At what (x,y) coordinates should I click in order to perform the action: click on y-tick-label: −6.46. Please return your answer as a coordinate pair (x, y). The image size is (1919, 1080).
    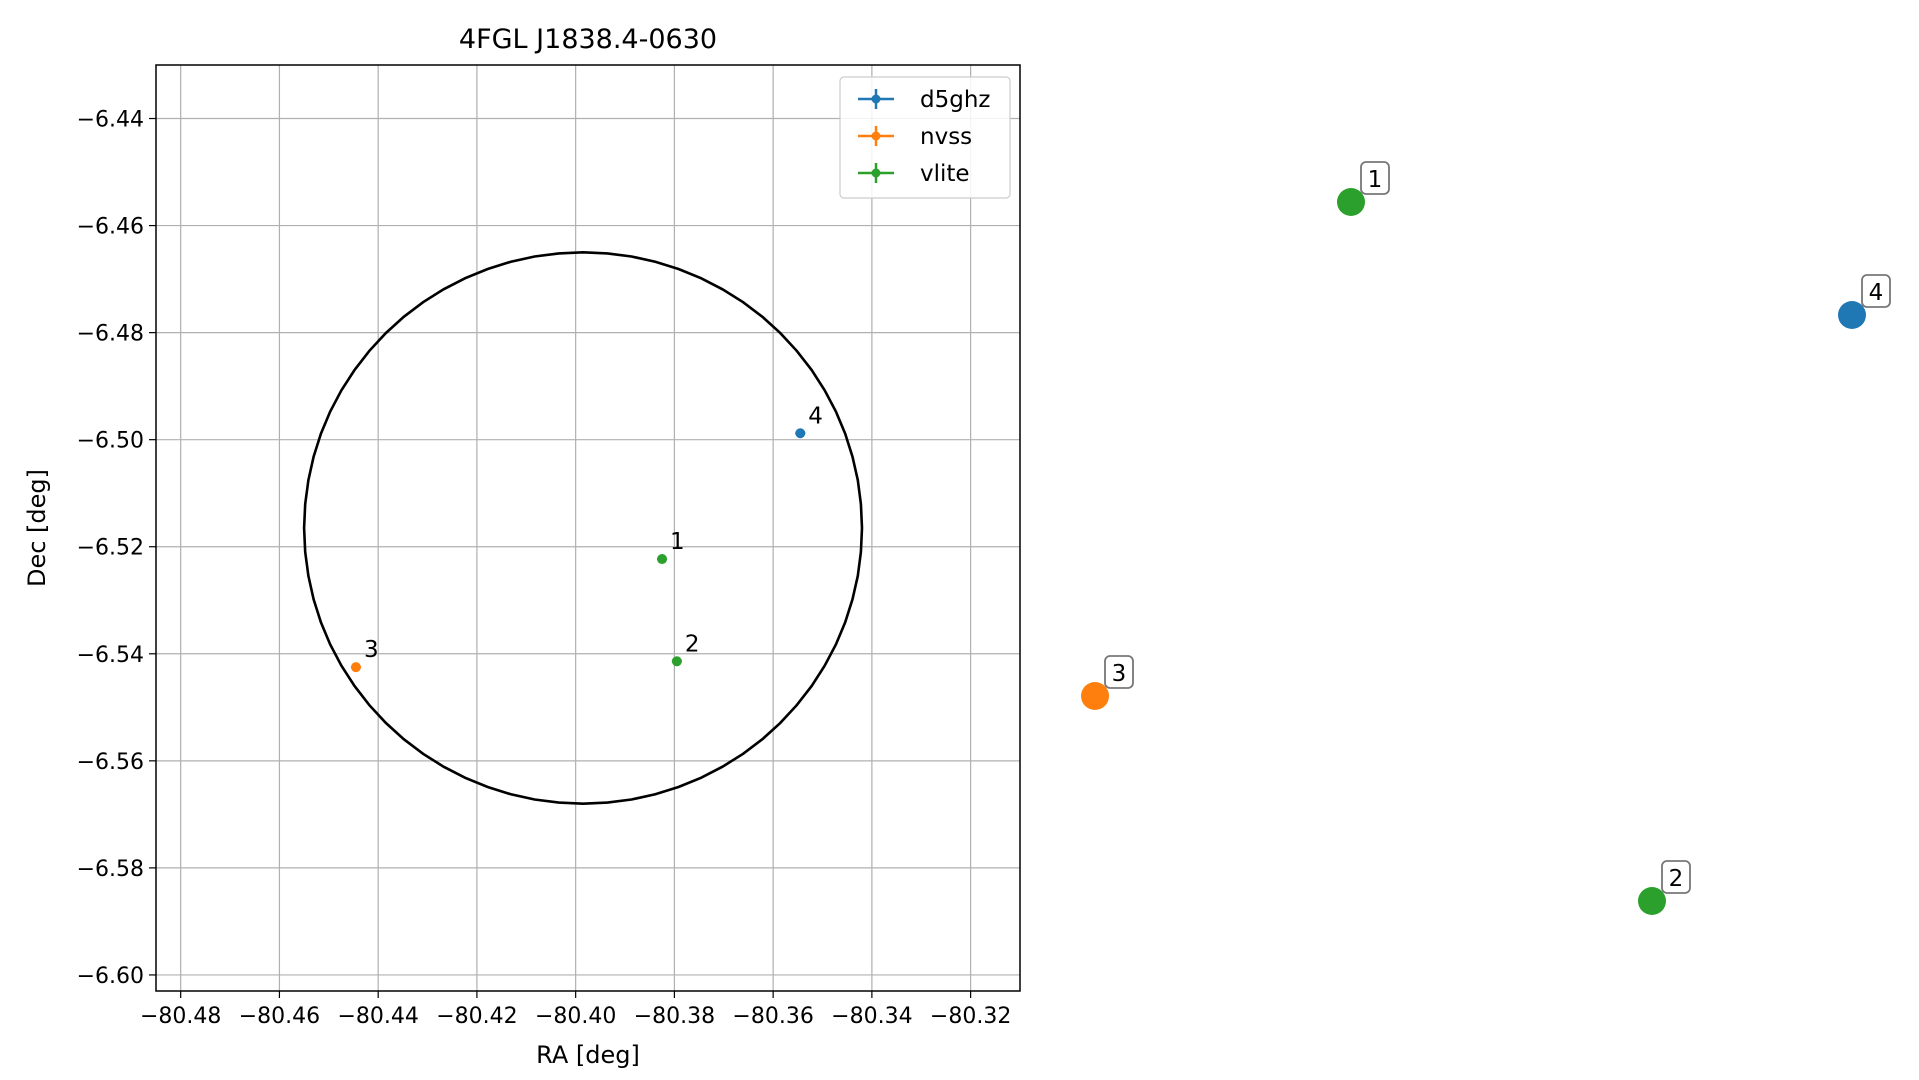
    Looking at the image, I should click on (110, 227).